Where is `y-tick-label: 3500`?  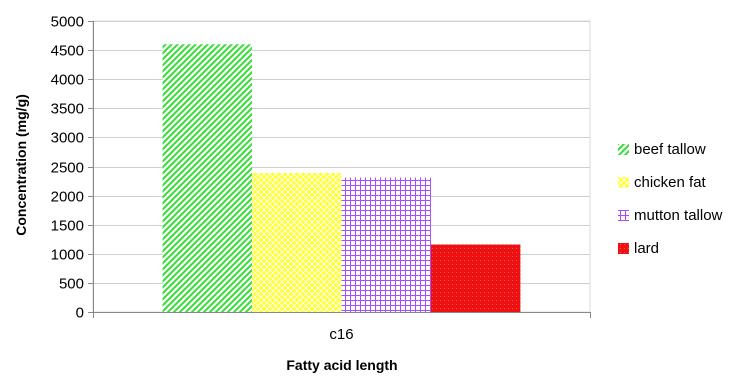
y-tick-label: 3500 is located at coordinates (67, 109).